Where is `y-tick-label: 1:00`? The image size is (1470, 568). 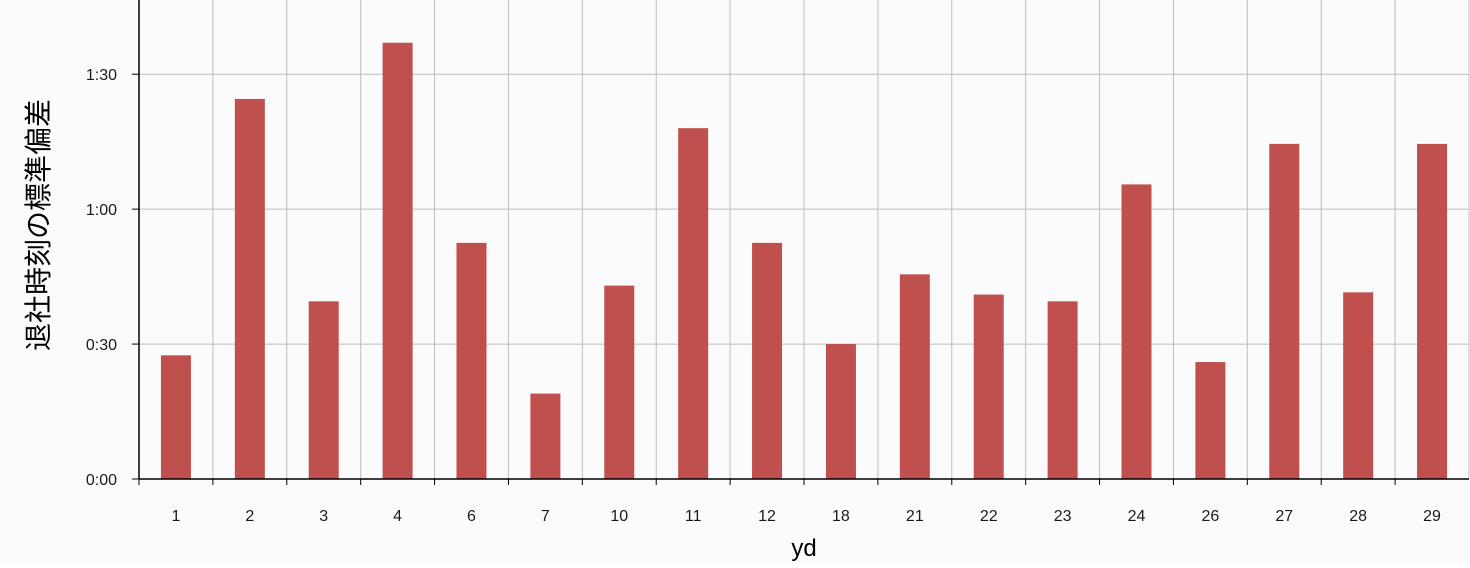
y-tick-label: 1:00 is located at coordinates (101, 210).